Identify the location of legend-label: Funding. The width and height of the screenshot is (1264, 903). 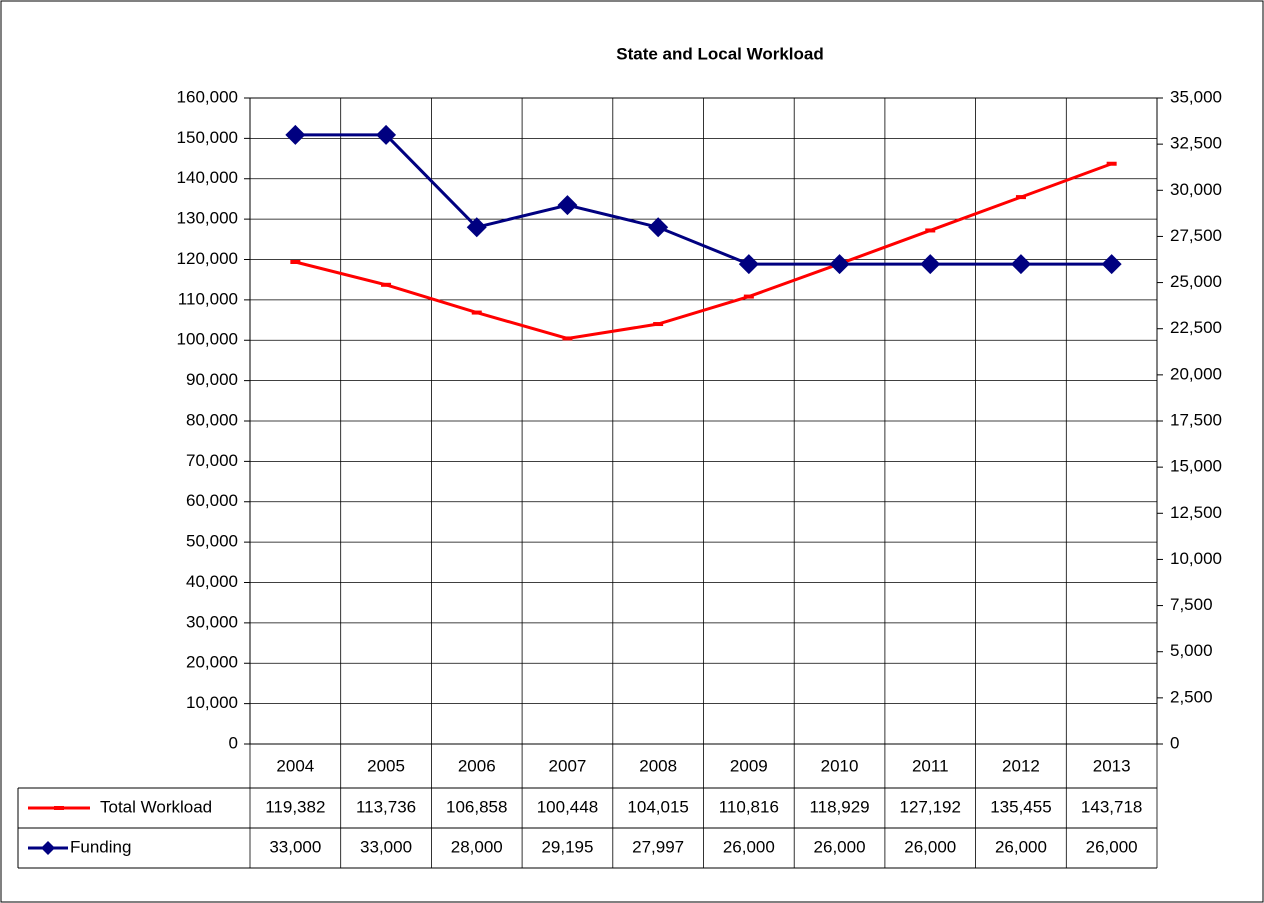
(100, 846).